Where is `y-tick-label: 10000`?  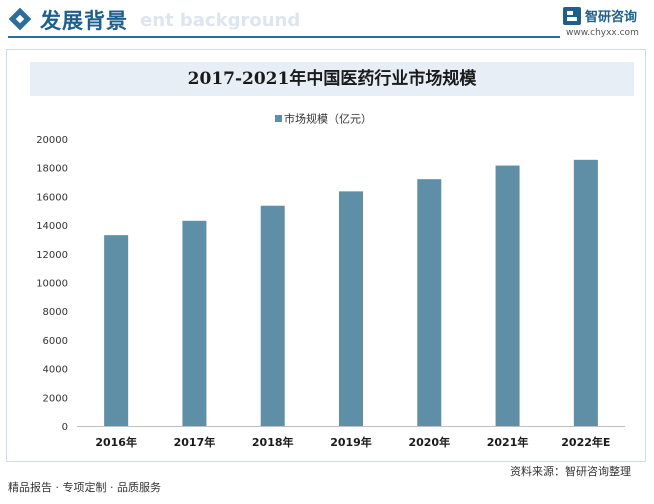
y-tick-label: 10000 is located at coordinates (52, 284).